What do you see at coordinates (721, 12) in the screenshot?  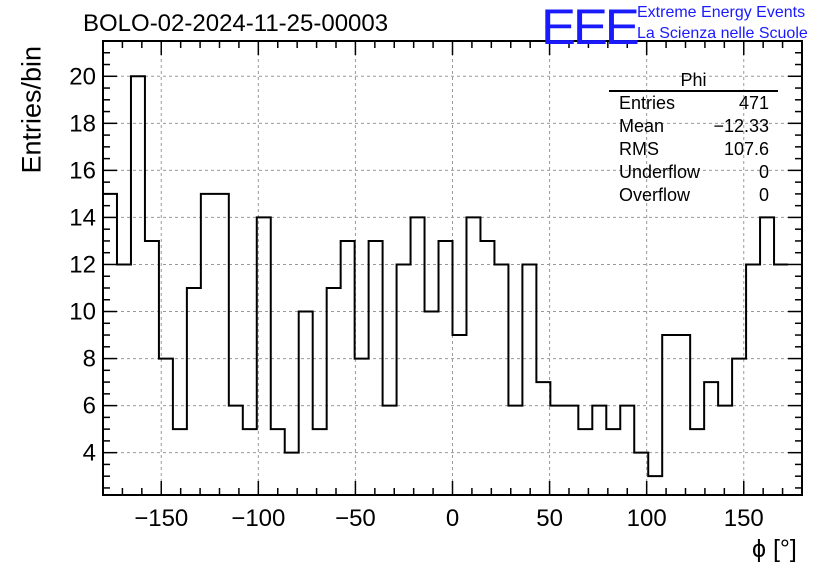 I see `logo-line-1: Extreme Energy Events` at bounding box center [721, 12].